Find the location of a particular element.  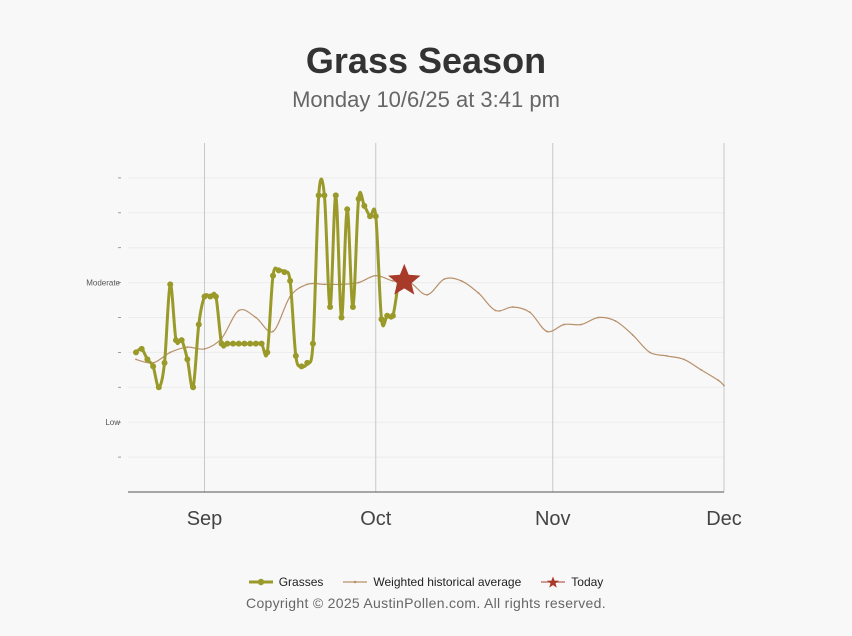

historical-line-icon is located at coordinates (355, 582).